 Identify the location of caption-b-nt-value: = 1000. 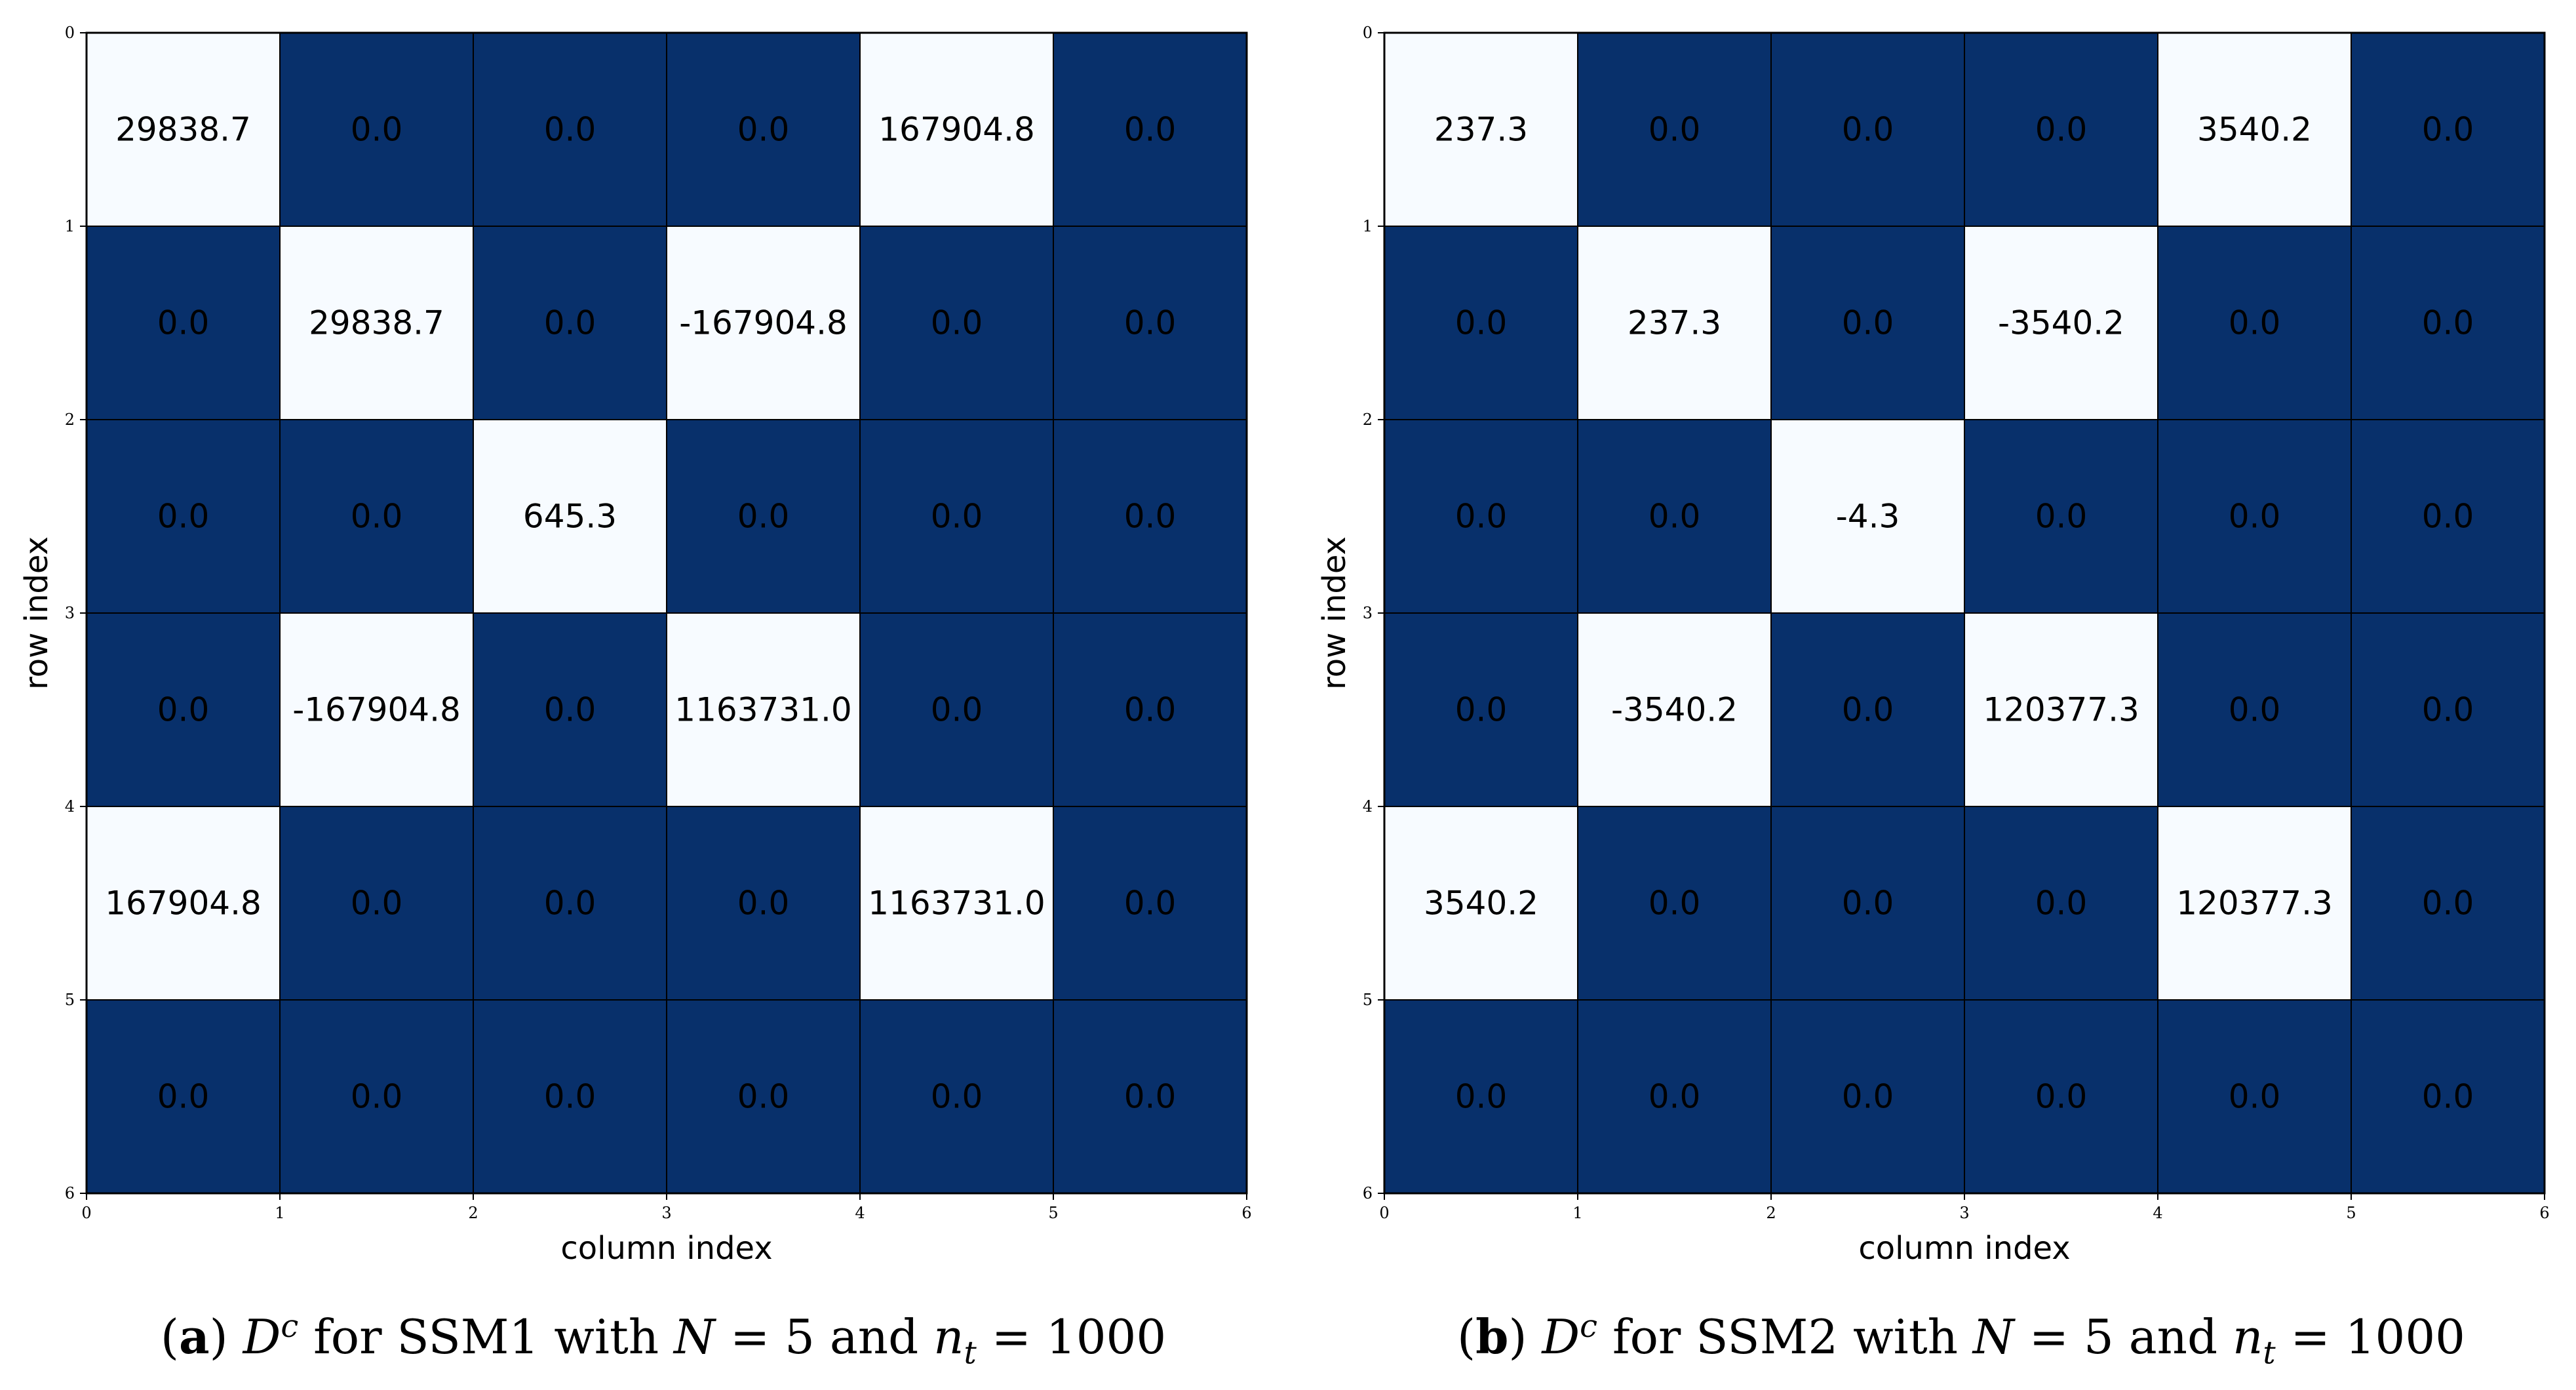
(2377, 1337).